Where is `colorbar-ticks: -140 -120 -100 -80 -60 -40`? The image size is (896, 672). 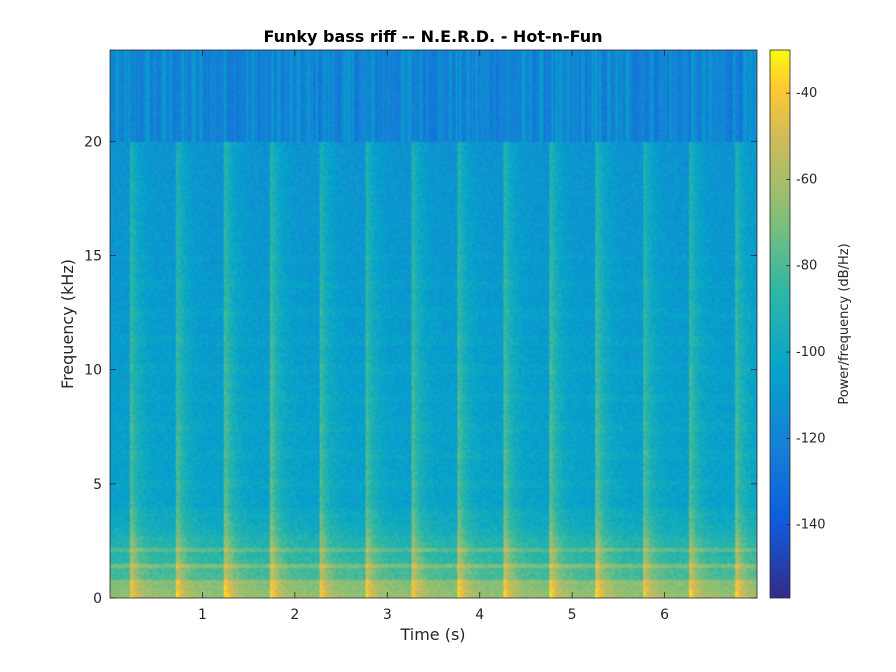
colorbar-ticks: -140 -120 -100 -80 -60 -40 is located at coordinates (806, 309).